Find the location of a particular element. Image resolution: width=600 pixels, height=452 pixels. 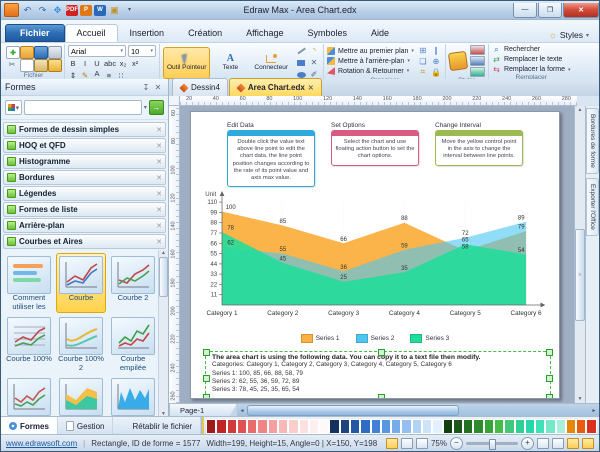

freeform-shape-button: ✕ is located at coordinates (314, 62).